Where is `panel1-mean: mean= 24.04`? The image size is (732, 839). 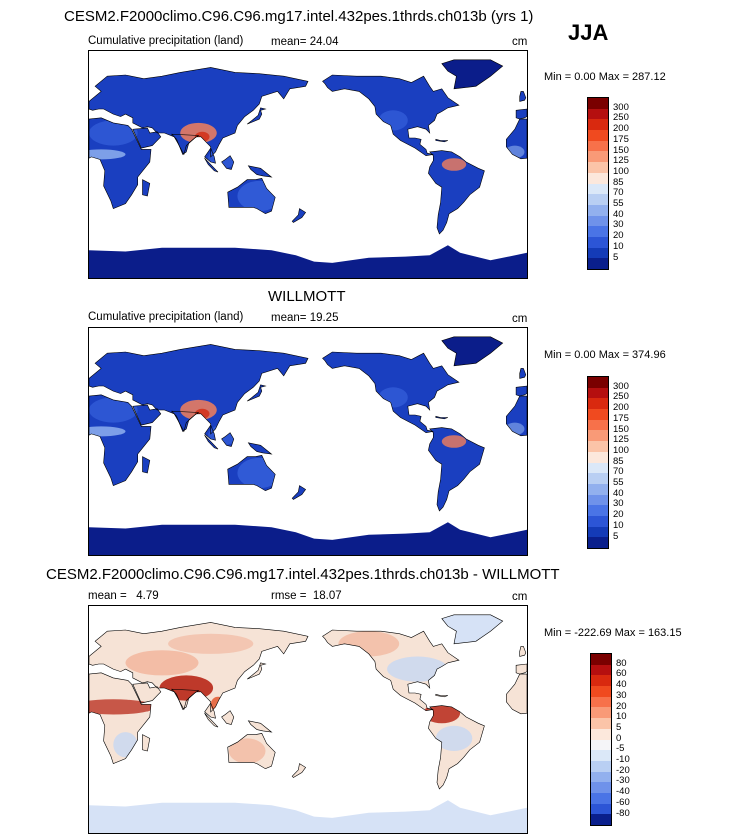 panel1-mean: mean= 24.04 is located at coordinates (304, 42).